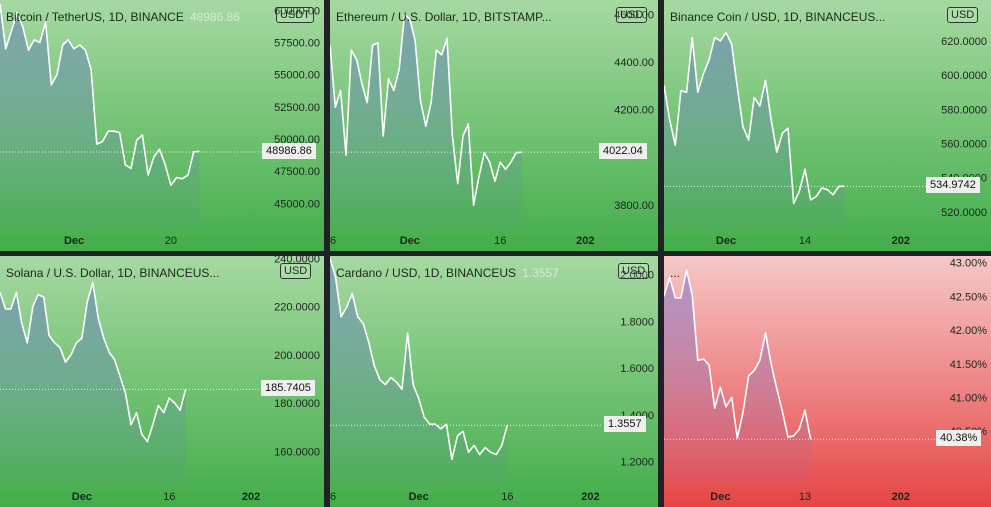 Image resolution: width=991 pixels, height=507 pixels. What do you see at coordinates (969, 398) in the screenshot?
I see `y-tick-label: 41.00%` at bounding box center [969, 398].